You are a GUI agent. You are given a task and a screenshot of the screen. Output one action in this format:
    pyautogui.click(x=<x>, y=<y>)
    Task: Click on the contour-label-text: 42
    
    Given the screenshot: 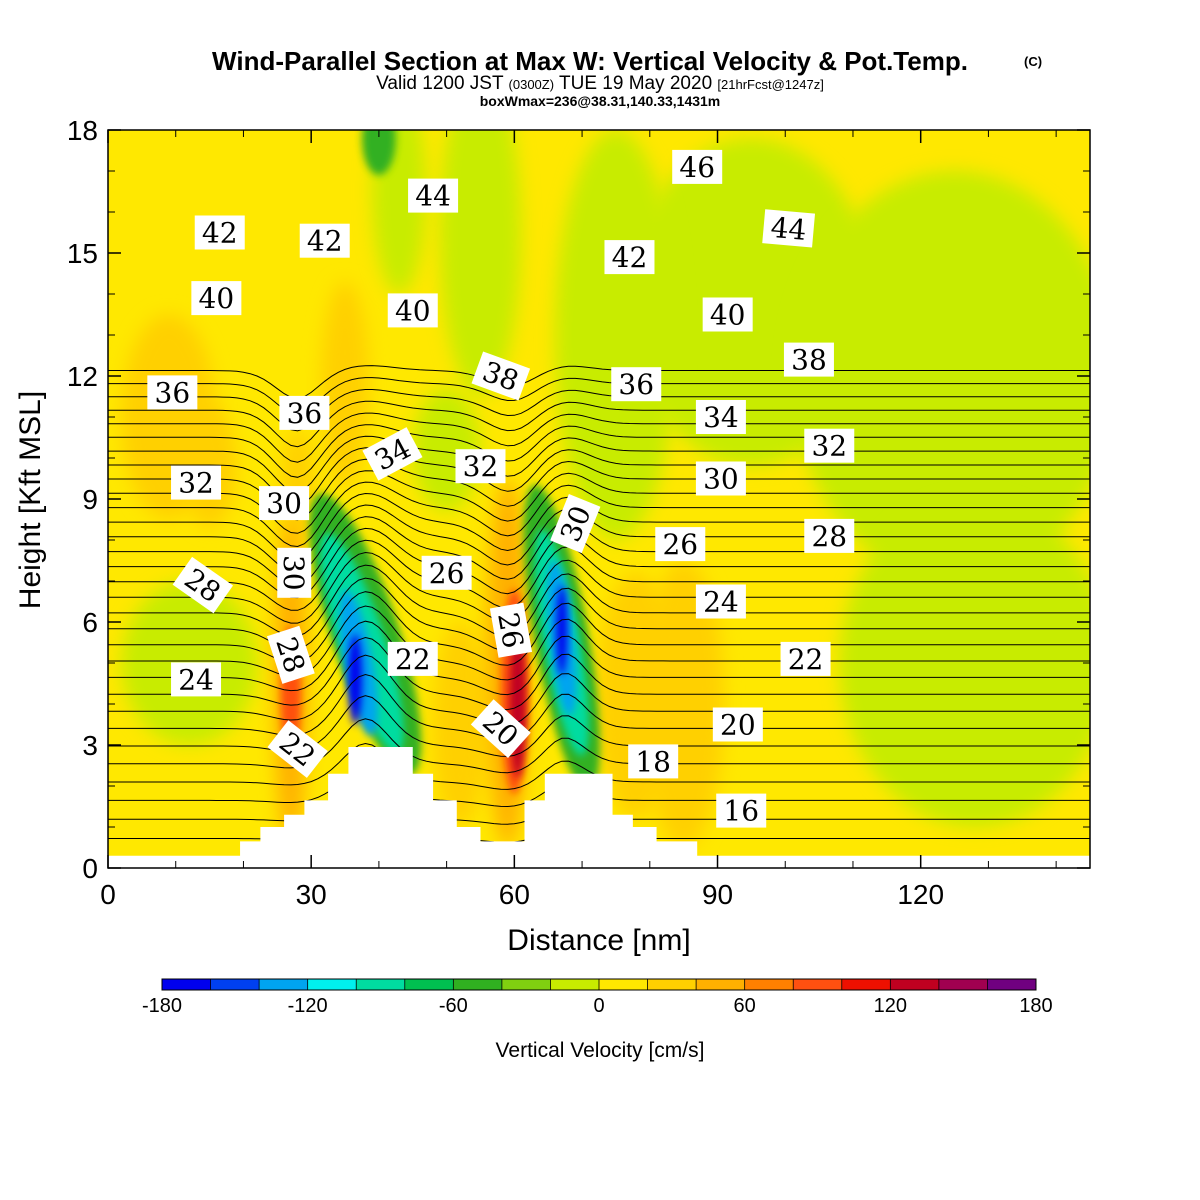 What is the action you would take?
    pyautogui.click(x=220, y=233)
    